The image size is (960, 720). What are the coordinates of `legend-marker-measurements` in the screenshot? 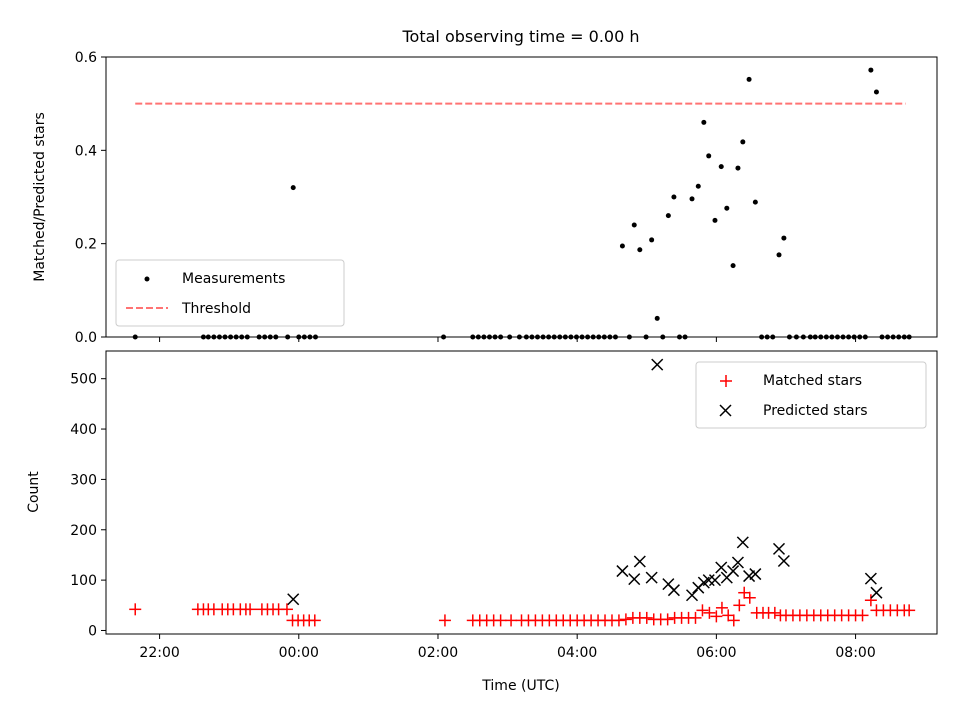 It's located at (147, 279).